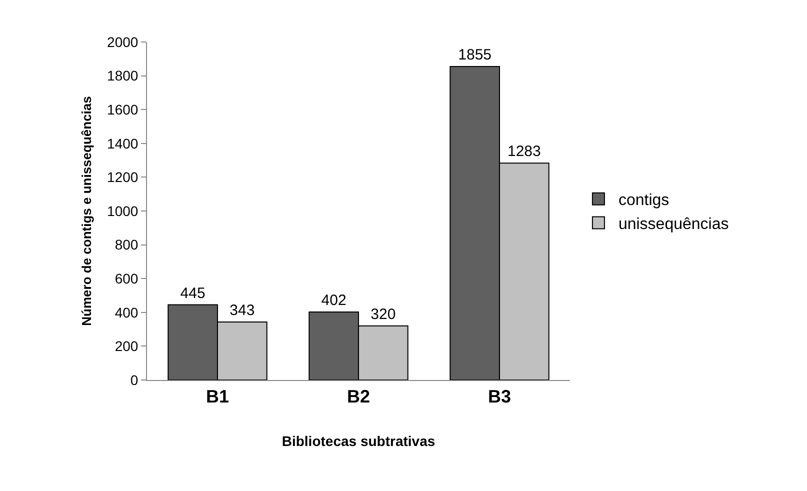  I want to click on x-tick-label: B2, so click(358, 396).